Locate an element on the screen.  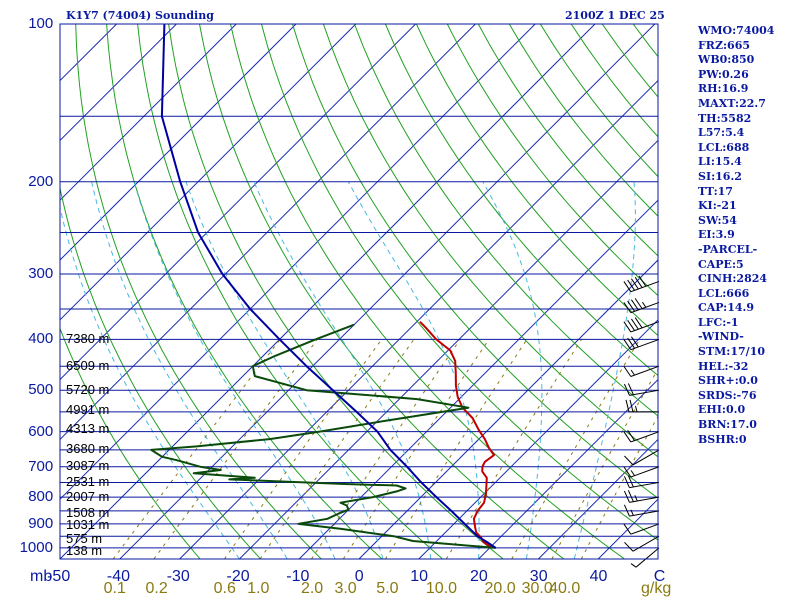
index-row: CAPE:5 is located at coordinates (721, 264).